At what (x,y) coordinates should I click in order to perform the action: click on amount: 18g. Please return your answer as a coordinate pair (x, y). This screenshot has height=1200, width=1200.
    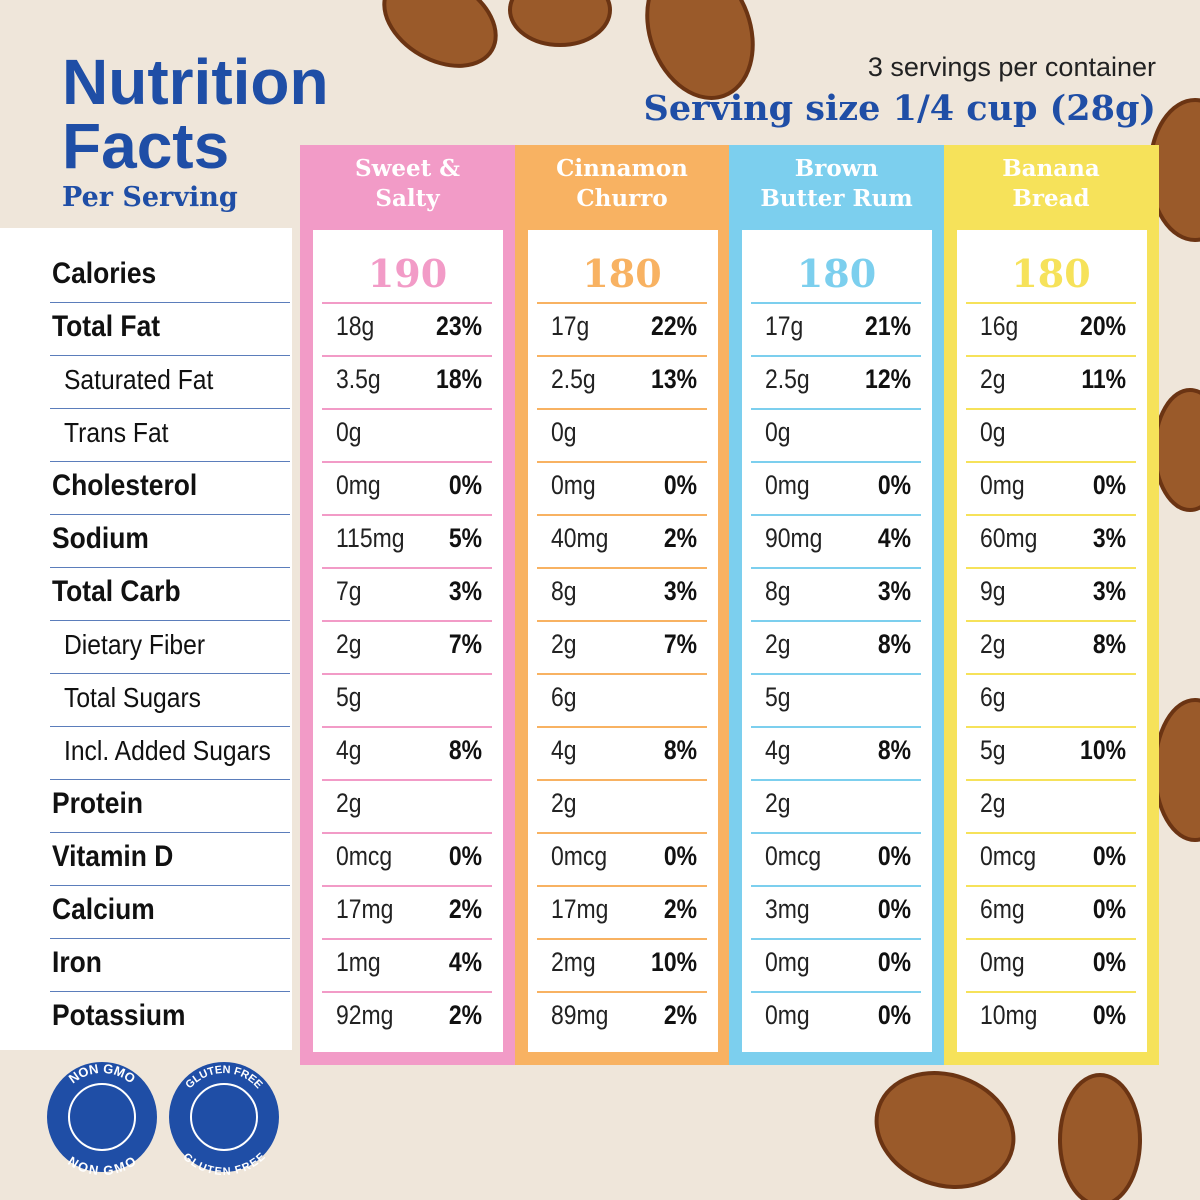
    Looking at the image, I should click on (355, 326).